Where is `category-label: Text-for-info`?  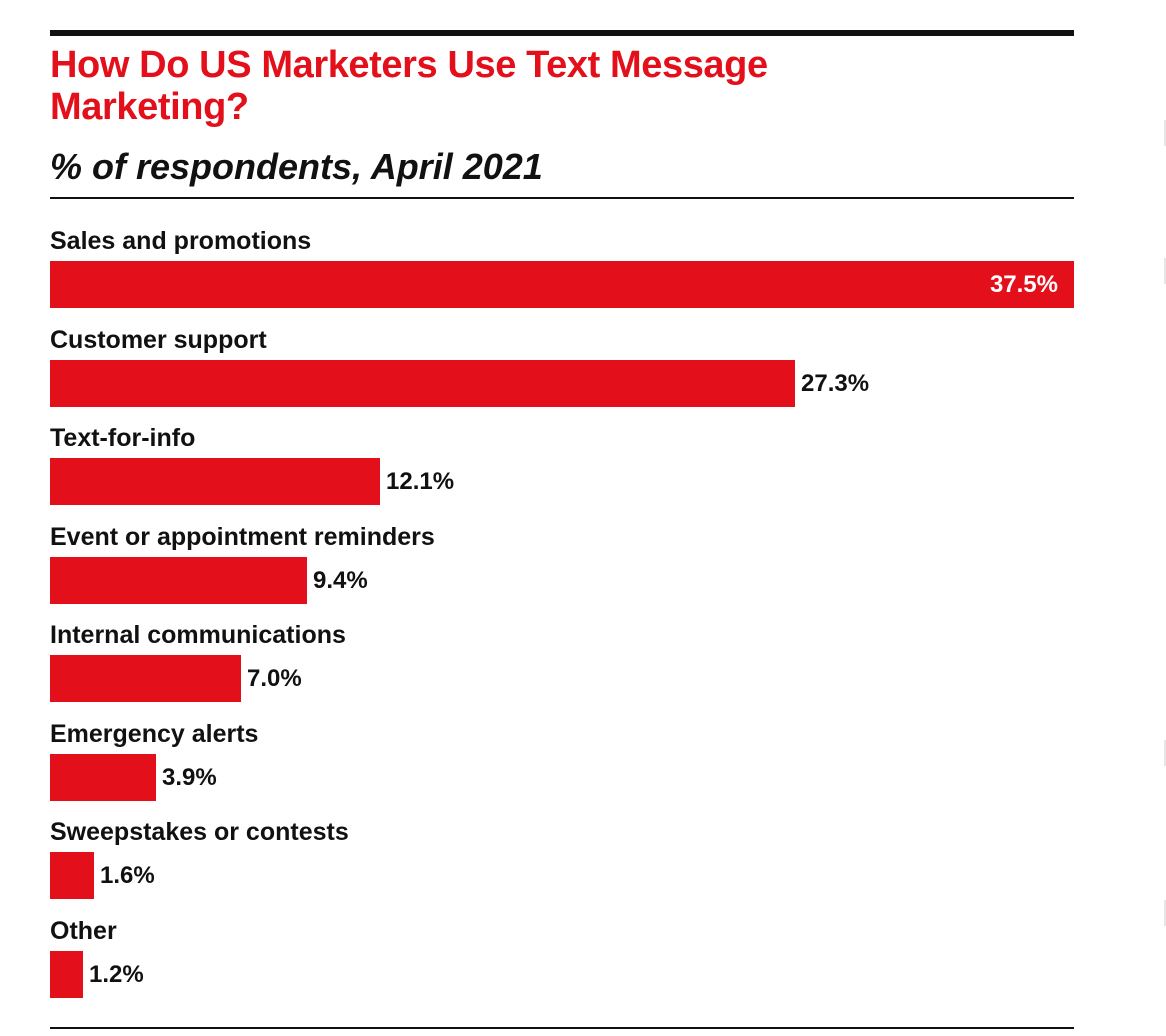 category-label: Text-for-info is located at coordinates (123, 438).